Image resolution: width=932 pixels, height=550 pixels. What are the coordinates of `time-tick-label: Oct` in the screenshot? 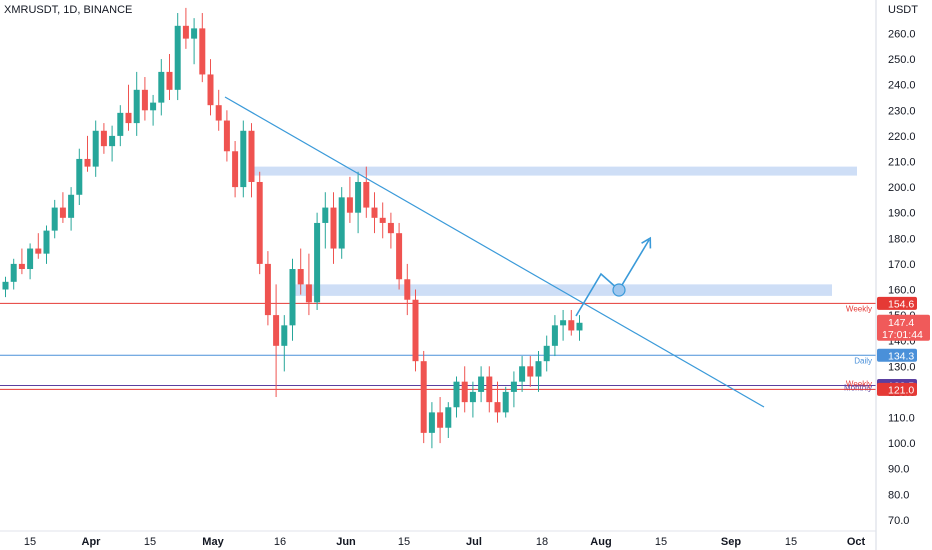 It's located at (856, 542).